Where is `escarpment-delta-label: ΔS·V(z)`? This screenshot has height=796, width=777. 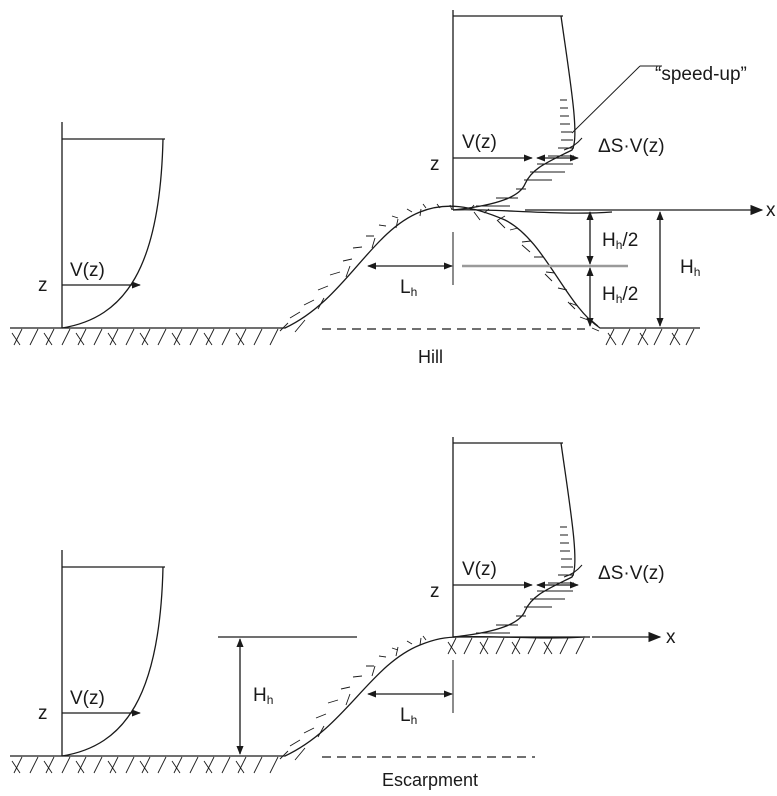 escarpment-delta-label: ΔS·V(z) is located at coordinates (631, 573).